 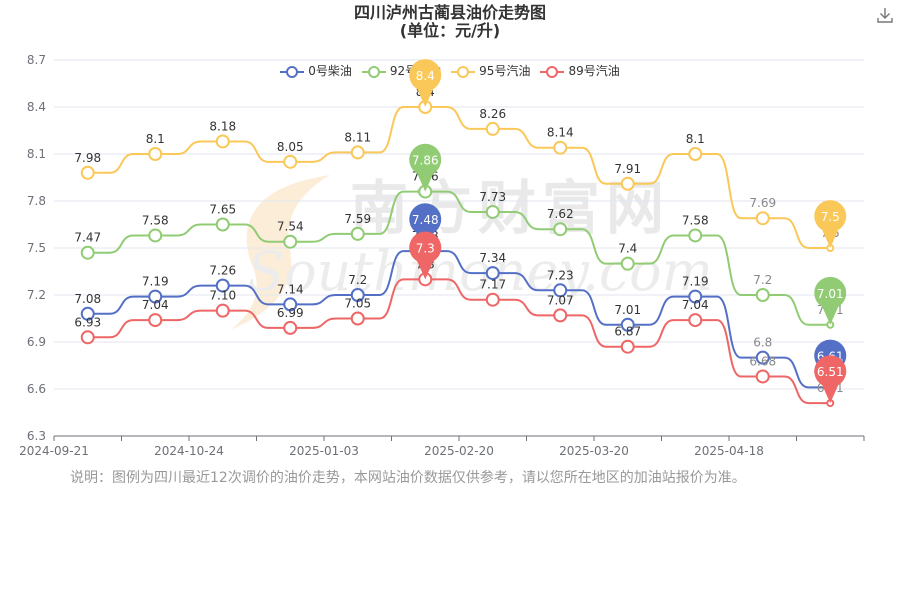 What do you see at coordinates (155, 305) in the screenshot?
I see `data-label: 7.04` at bounding box center [155, 305].